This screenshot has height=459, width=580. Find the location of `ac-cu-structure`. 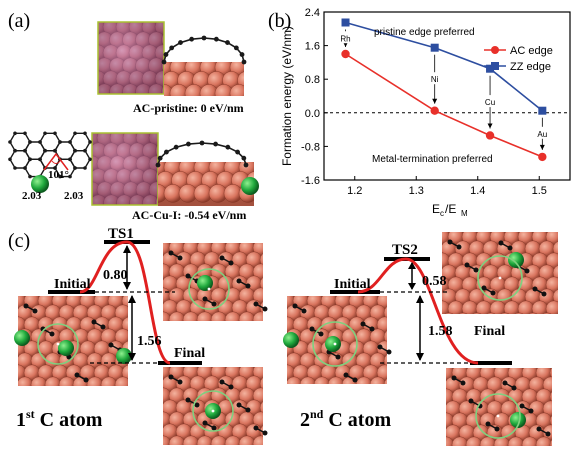

ac-cu-structure is located at coordinates (133, 168).